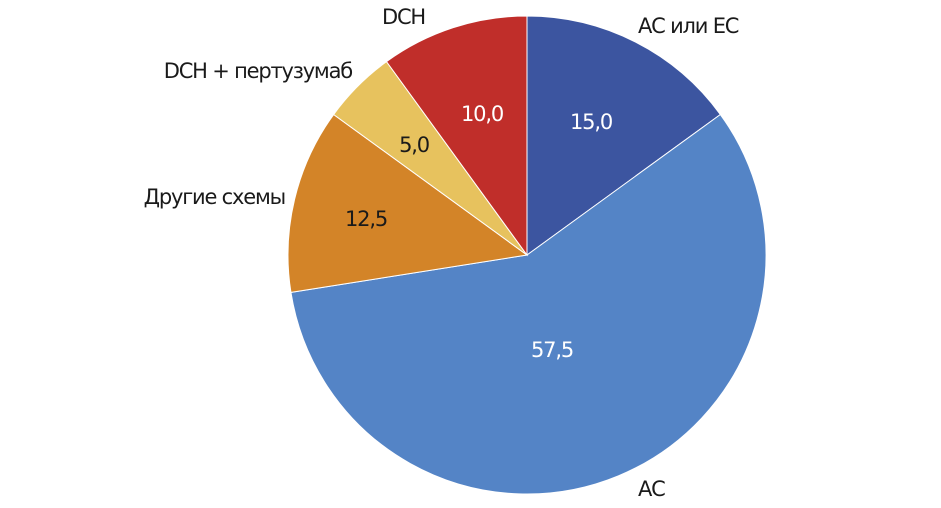 The image size is (941, 508). What do you see at coordinates (591, 122) in the screenshot?
I see `value-label-ac-or-ec: 15,0` at bounding box center [591, 122].